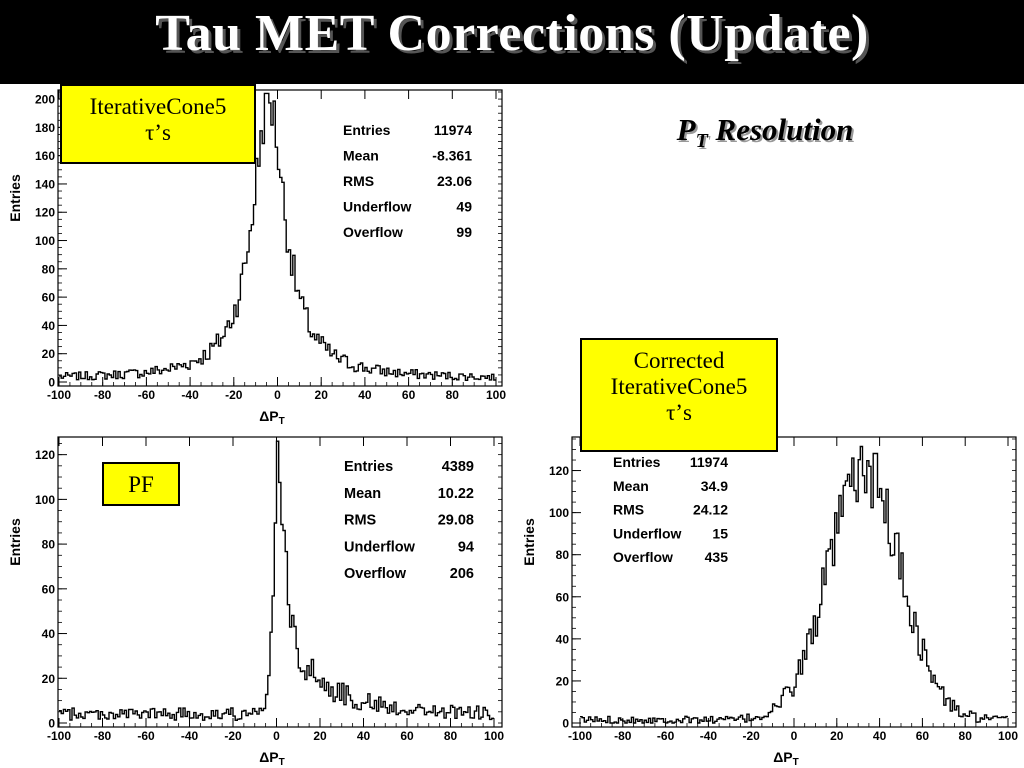 This screenshot has height=768, width=1024. What do you see at coordinates (1008, 736) in the screenshot?
I see `plot3-xtick-label: 100` at bounding box center [1008, 736].